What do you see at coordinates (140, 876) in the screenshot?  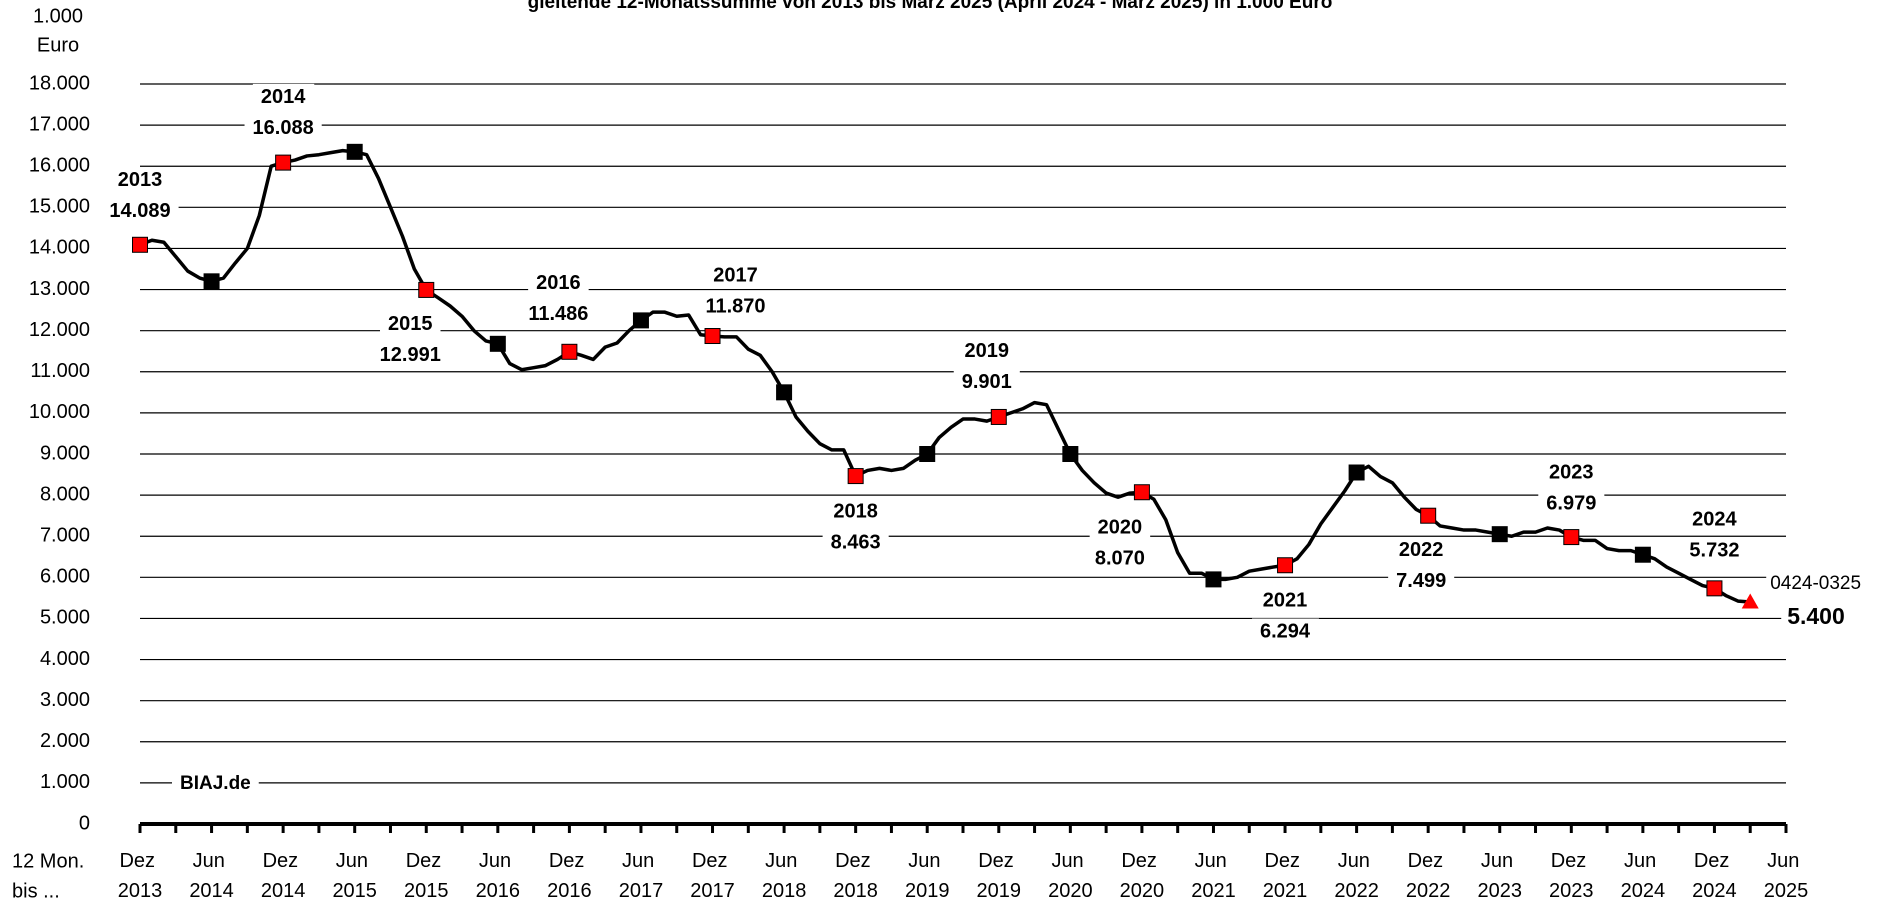 I see `x-tick-label: Dez 2013` at bounding box center [140, 876].